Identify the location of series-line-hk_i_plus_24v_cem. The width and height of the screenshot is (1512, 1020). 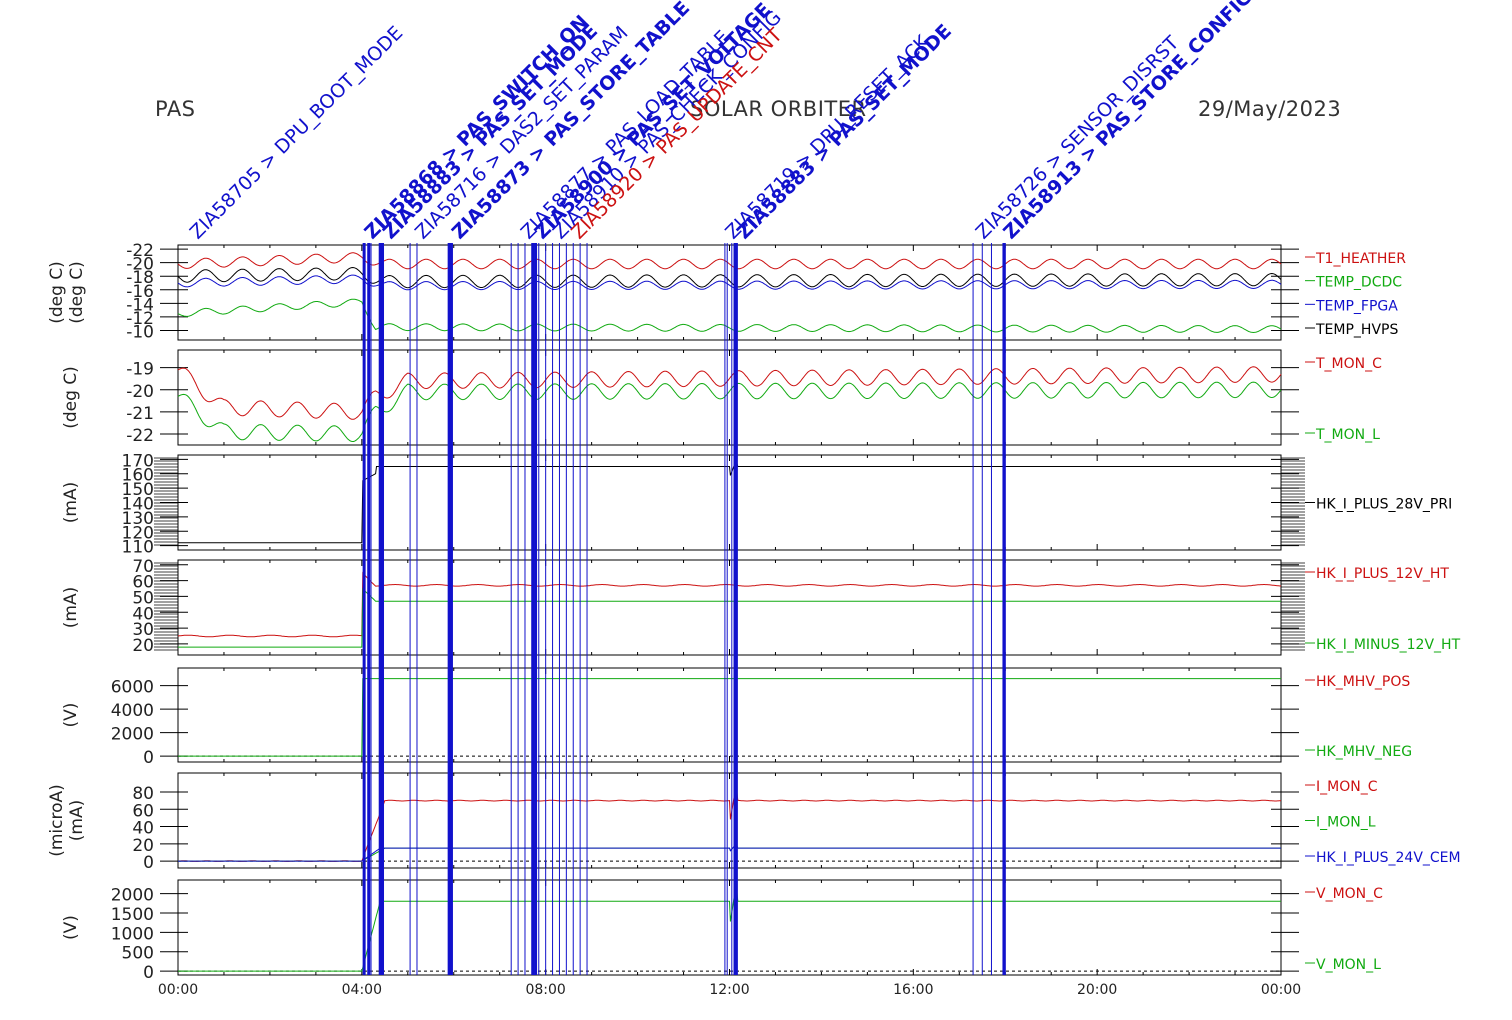
(729, 852).